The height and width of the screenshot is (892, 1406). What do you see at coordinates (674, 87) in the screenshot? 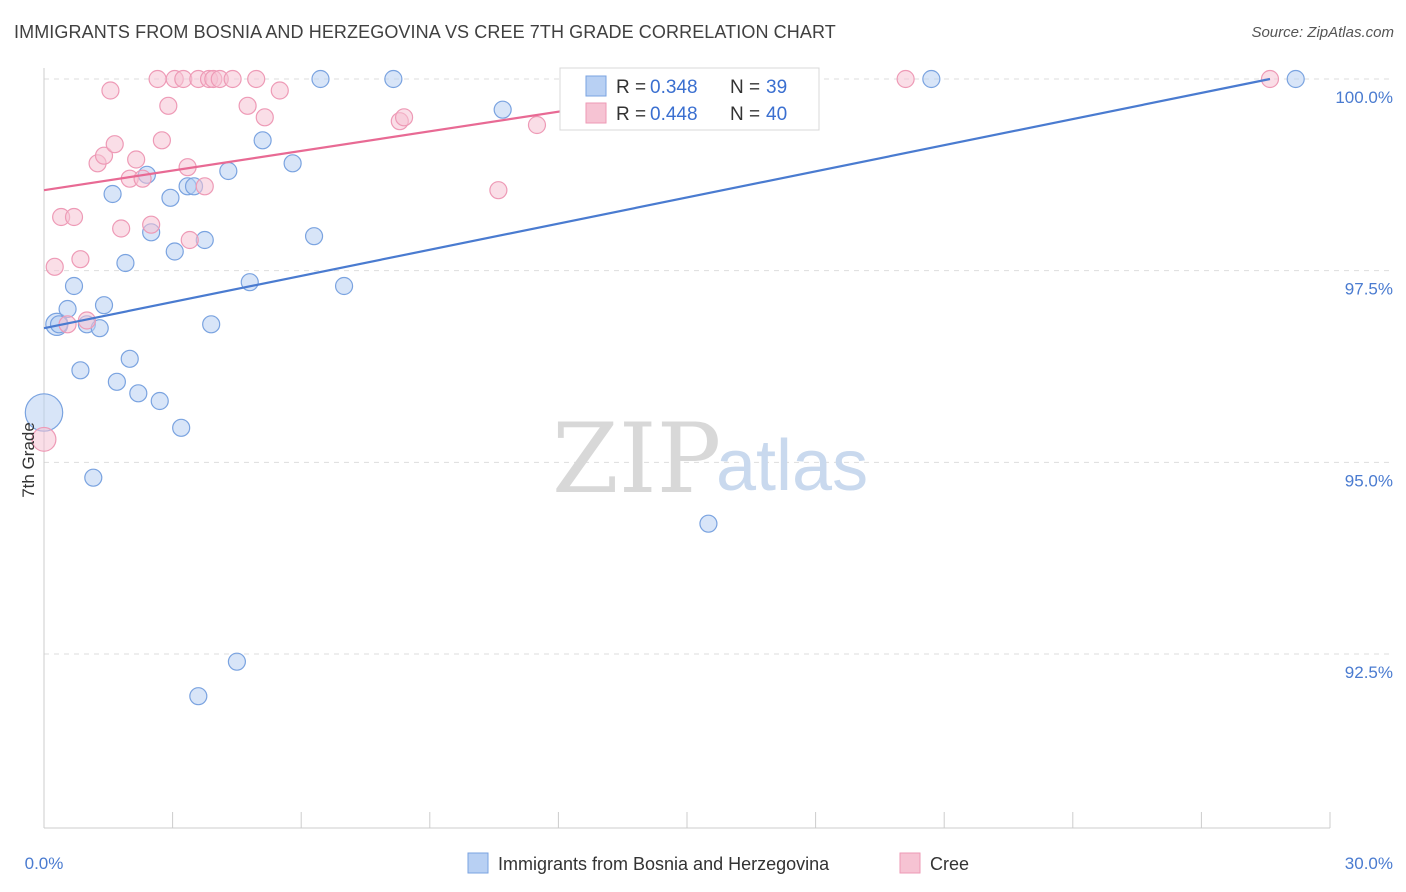
I see `legend-r-value-1: 0.348` at bounding box center [674, 87].